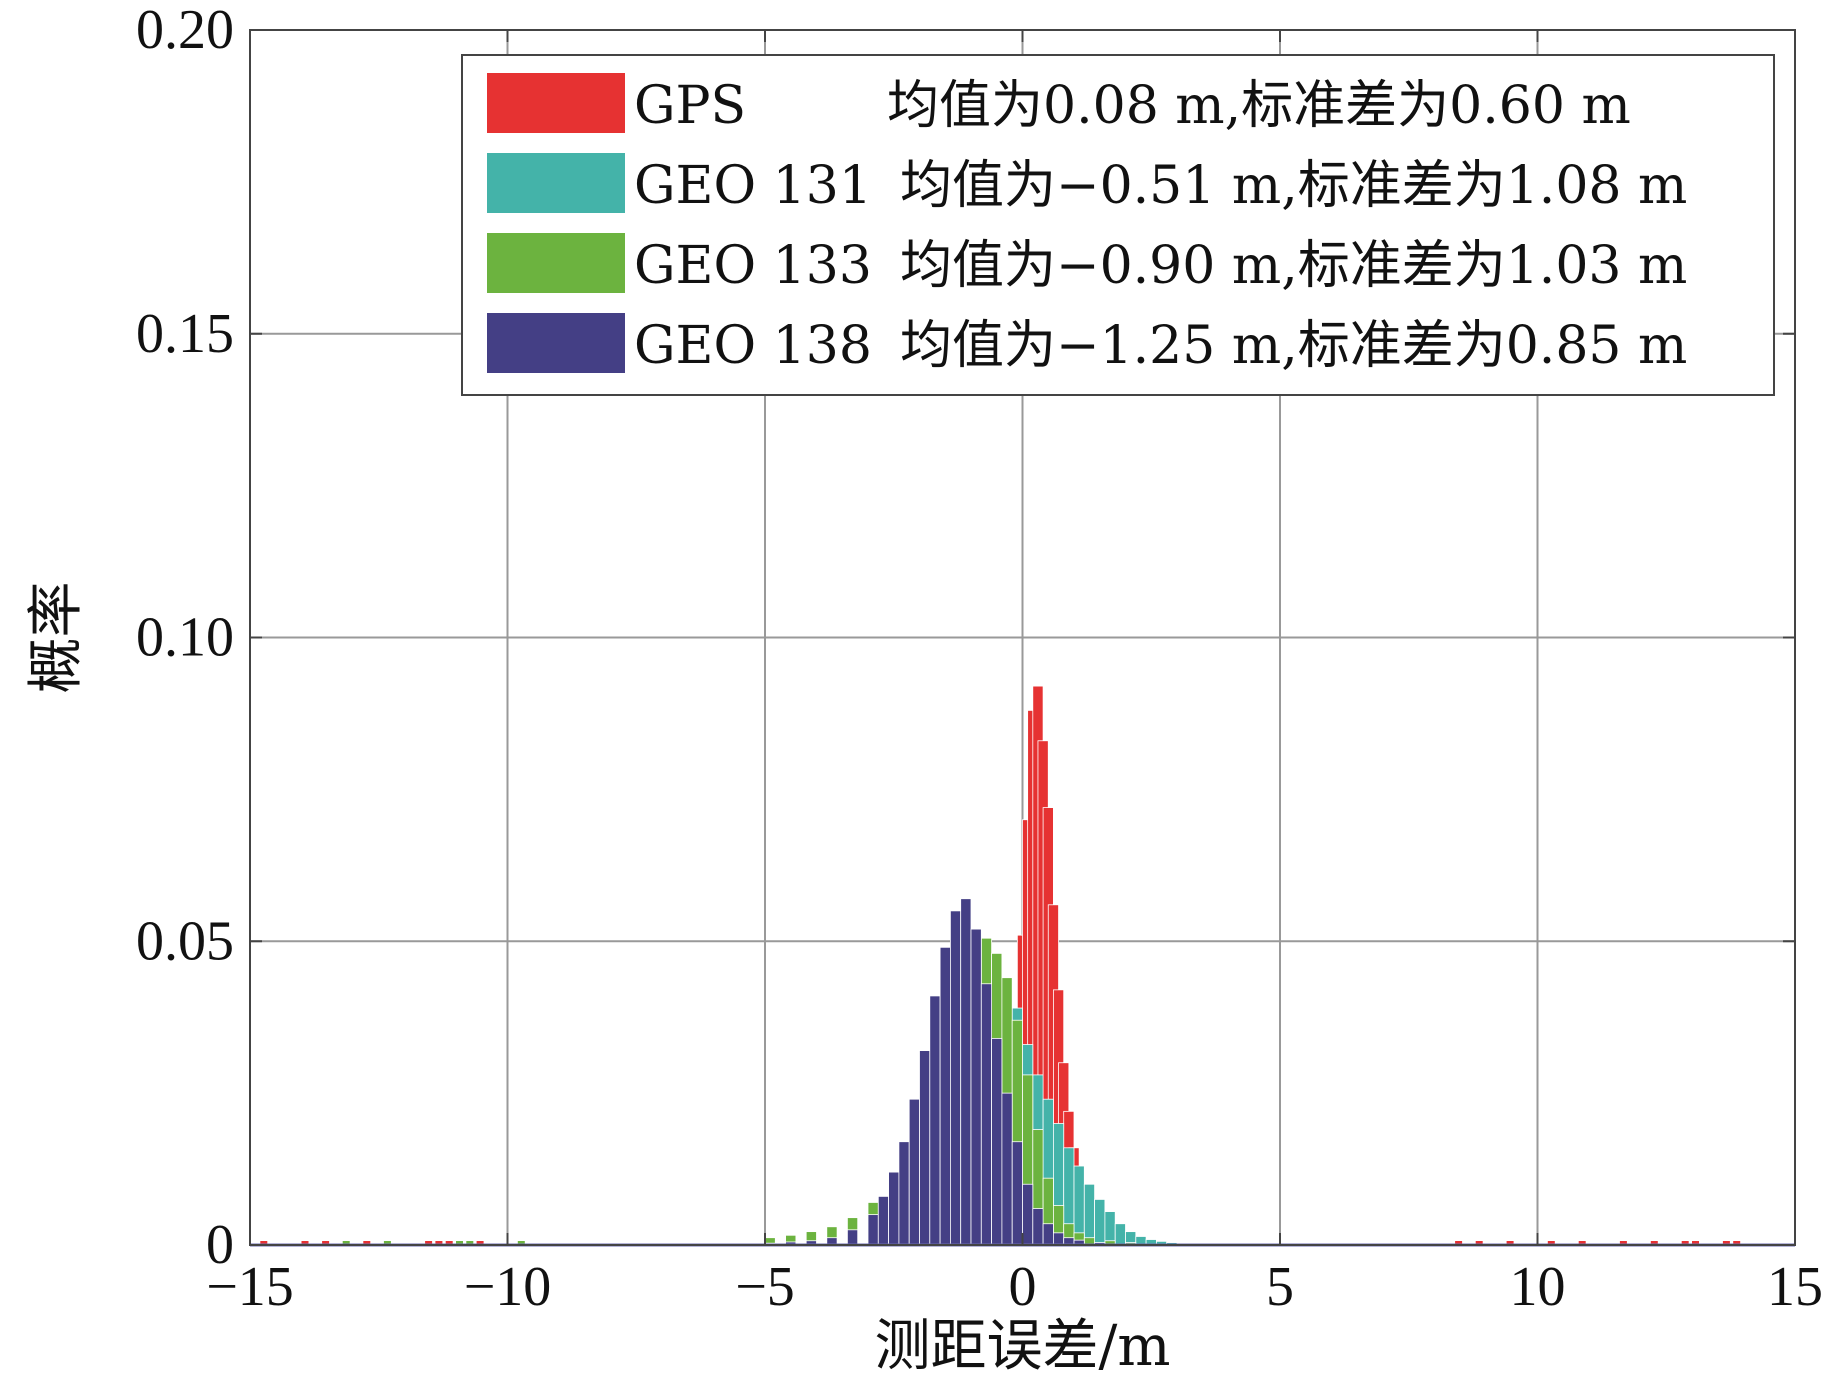 Image resolution: width=1843 pixels, height=1390 pixels. Describe the element at coordinates (753, 186) in the screenshot. I see `legend-series-name: GEO 131` at that location.